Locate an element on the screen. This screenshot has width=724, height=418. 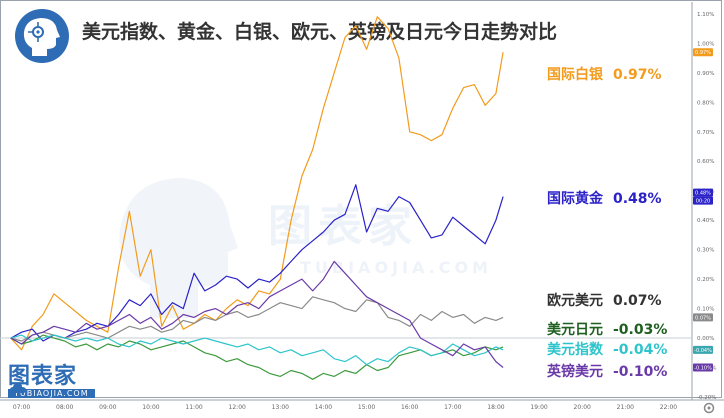
y-tick-label: -0.20% is located at coordinates (706, 398).